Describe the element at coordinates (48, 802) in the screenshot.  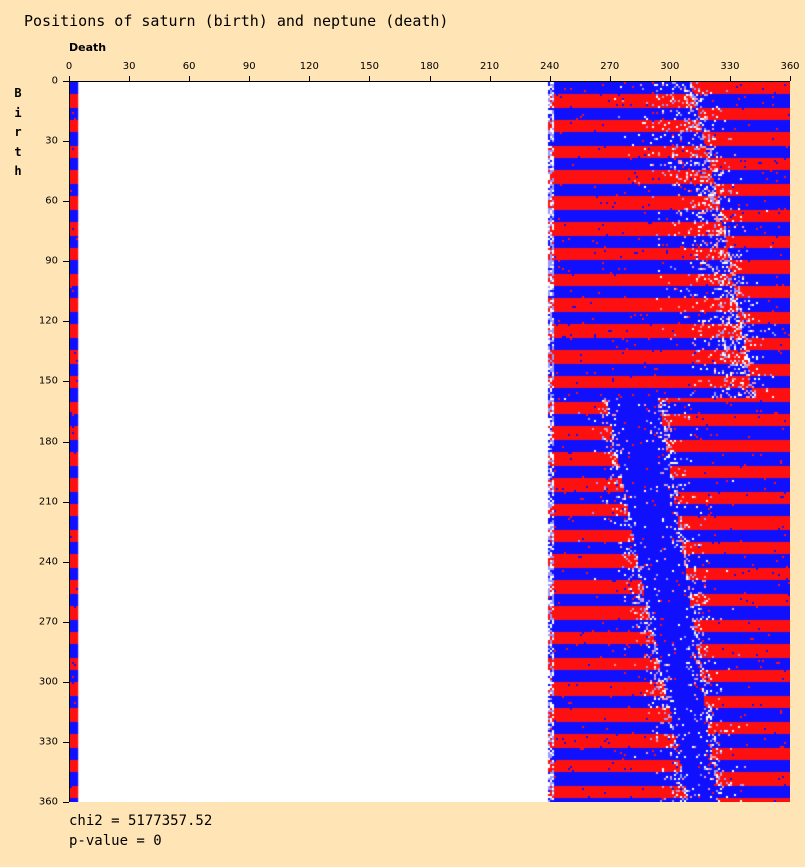
I see `y-tick-label: 360` at that location.